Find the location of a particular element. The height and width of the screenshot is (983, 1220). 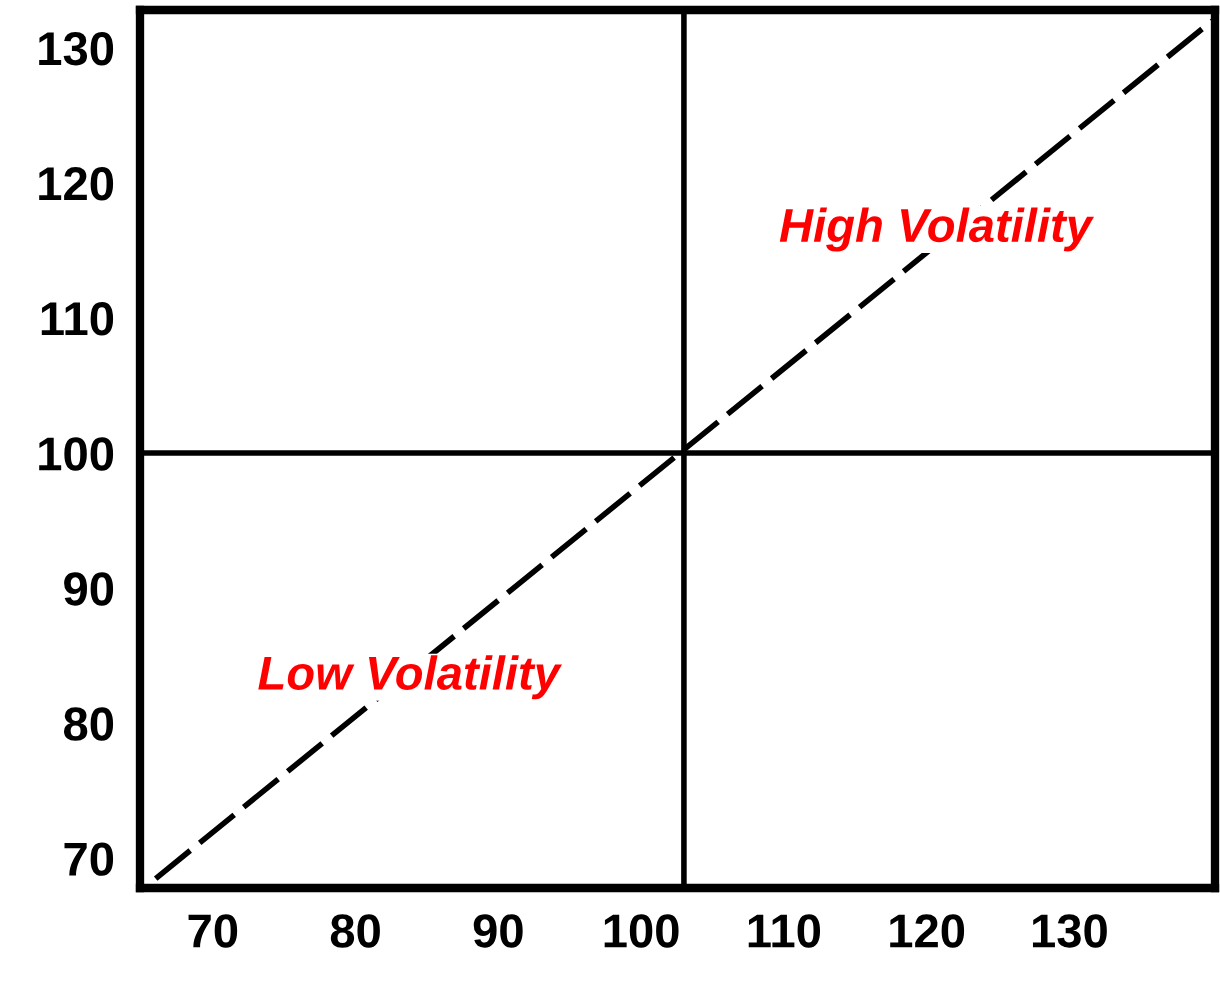

x-tick-label: 90 is located at coordinates (498, 931).